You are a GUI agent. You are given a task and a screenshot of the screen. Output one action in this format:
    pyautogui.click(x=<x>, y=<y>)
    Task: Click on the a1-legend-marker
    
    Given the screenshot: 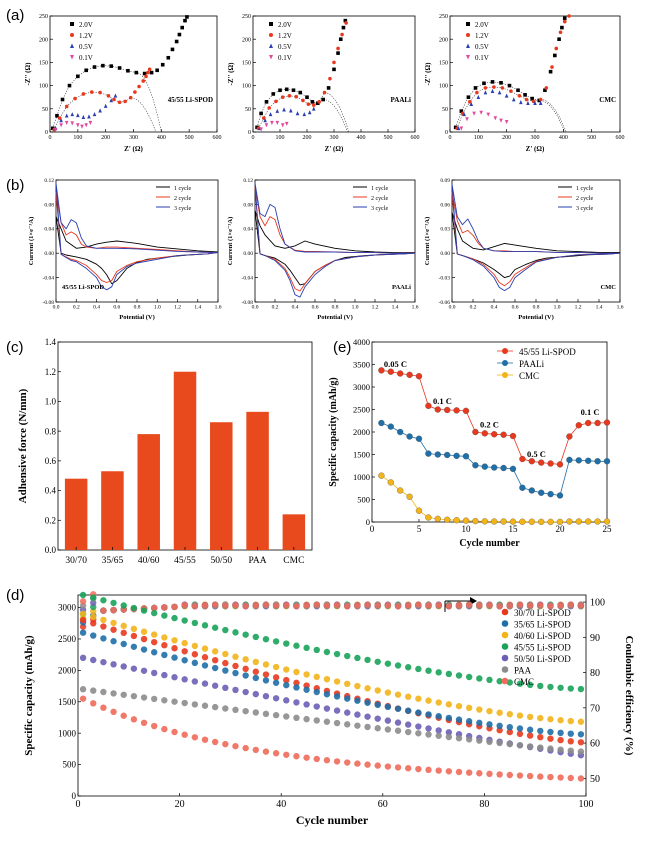 What is the action you would take?
    pyautogui.click(x=72, y=24)
    